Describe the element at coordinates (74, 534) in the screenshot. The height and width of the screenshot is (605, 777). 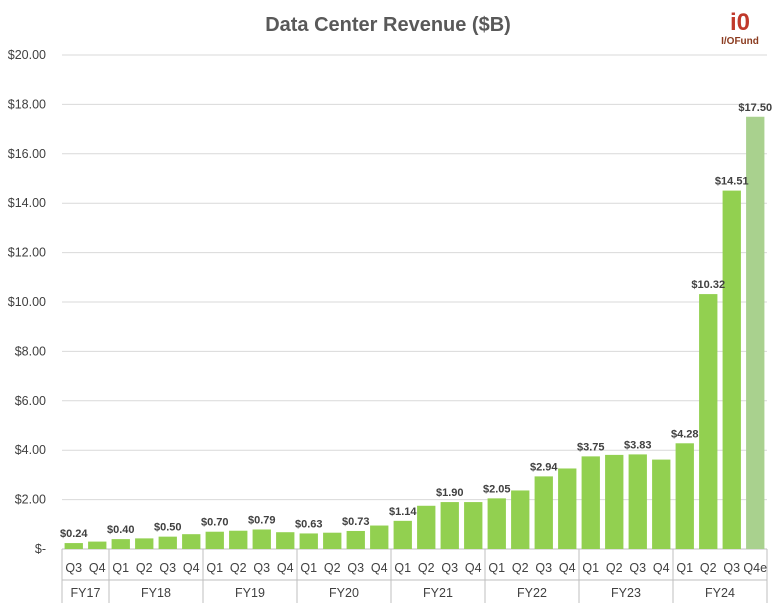
I see `data-label: $0.24` at that location.